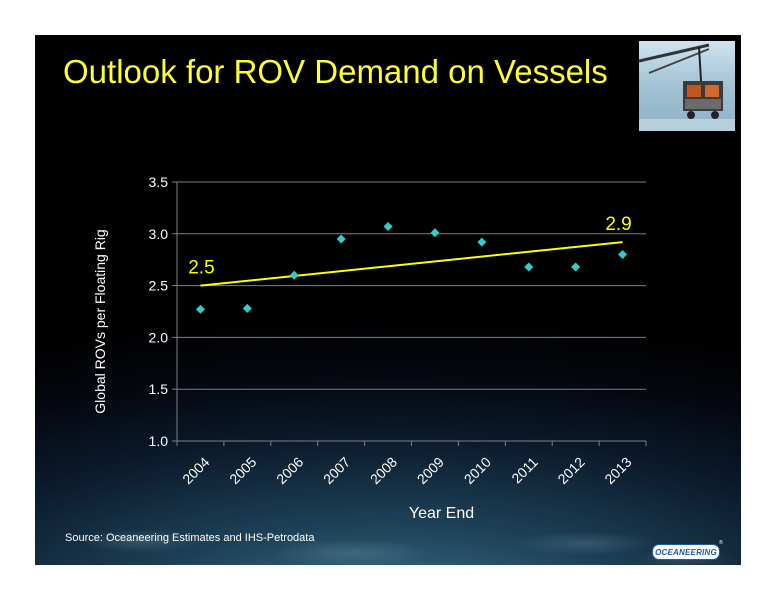 This screenshot has width=776, height=600. Describe the element at coordinates (477, 470) in the screenshot. I see `x-tick-label: 2010` at that location.